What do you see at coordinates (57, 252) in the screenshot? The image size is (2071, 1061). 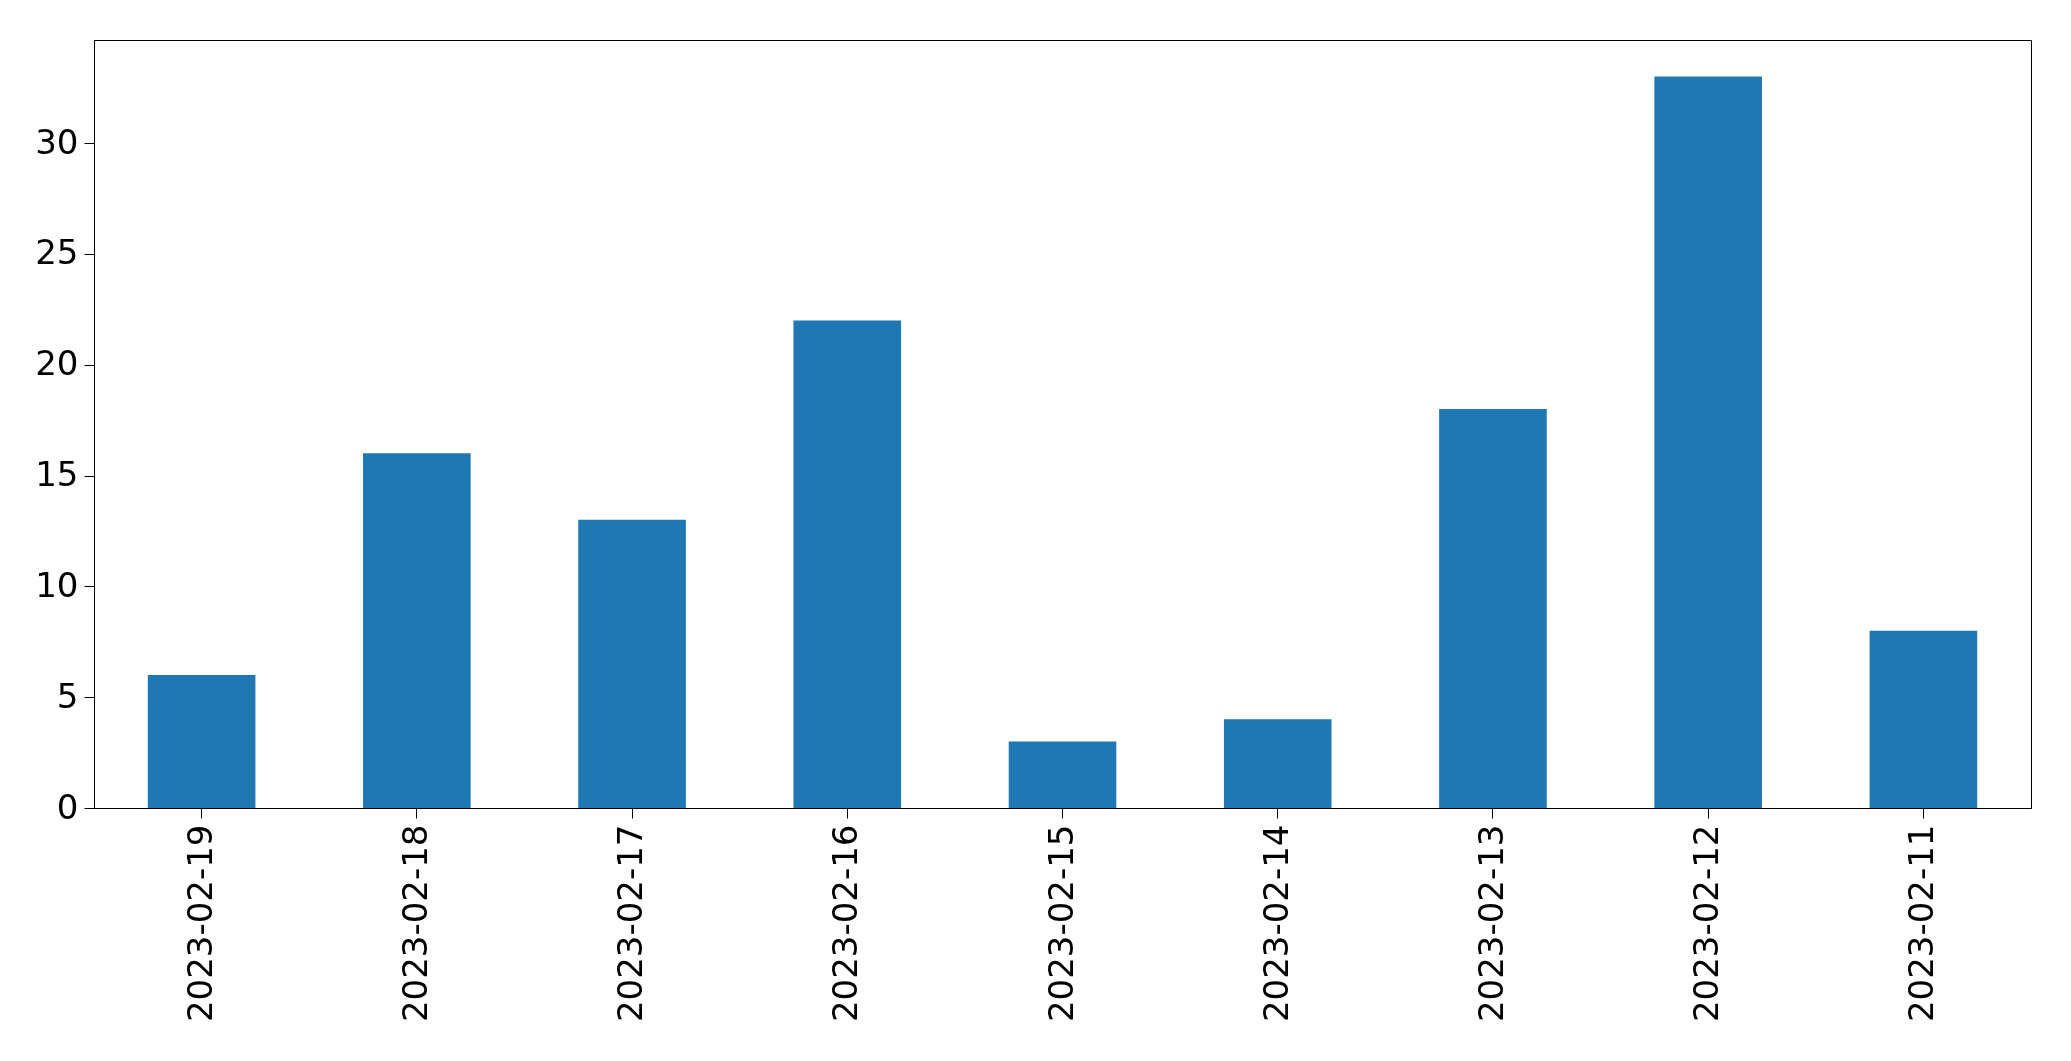 I see `y-tick-label: 25` at bounding box center [57, 252].